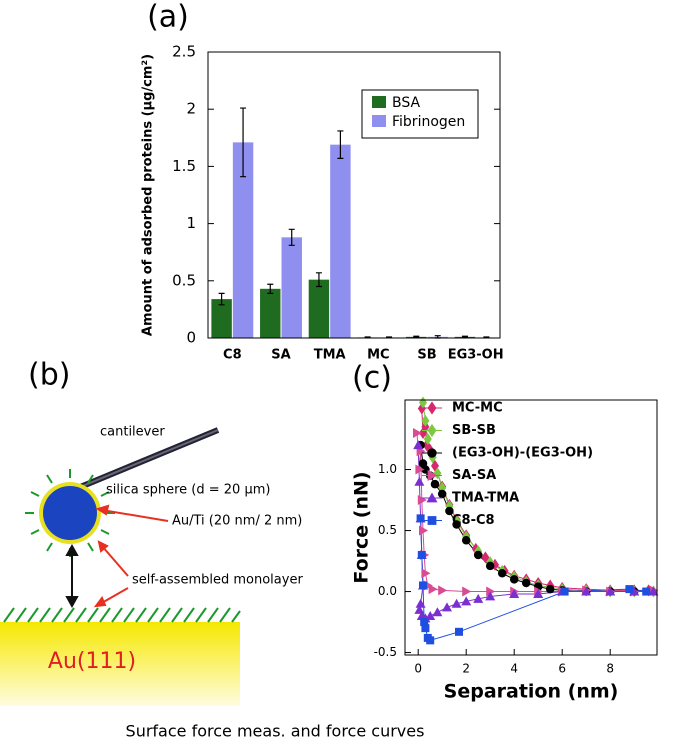 The image size is (685, 744). What do you see at coordinates (476, 355) in the screenshot?
I see `x-tick-label: EG3-OH` at bounding box center [476, 355].